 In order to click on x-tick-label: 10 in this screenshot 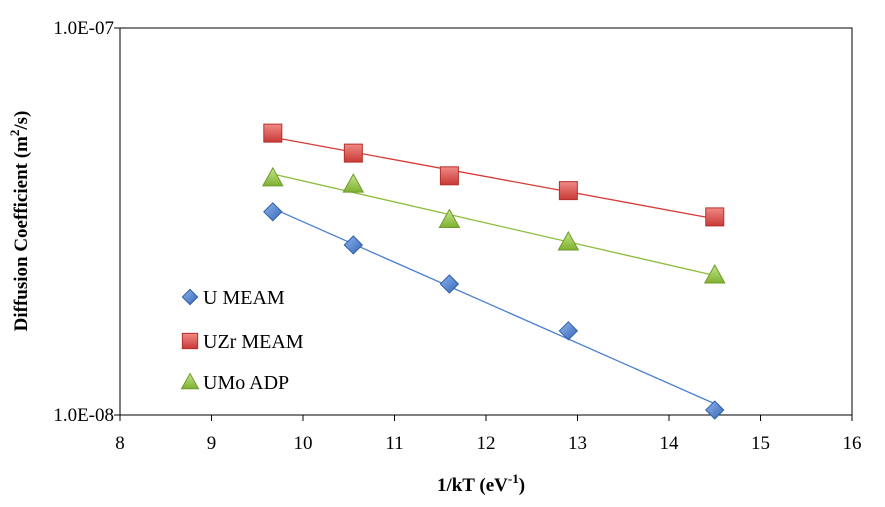, I will do `click(303, 443)`.